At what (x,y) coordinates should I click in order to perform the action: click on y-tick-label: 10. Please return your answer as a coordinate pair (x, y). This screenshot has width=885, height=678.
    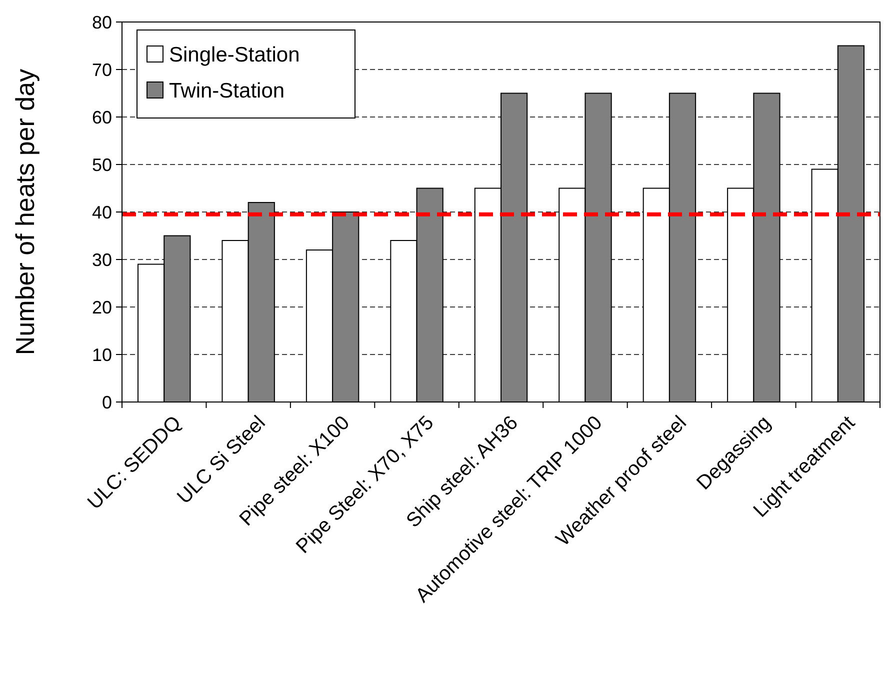
    Looking at the image, I should click on (102, 354).